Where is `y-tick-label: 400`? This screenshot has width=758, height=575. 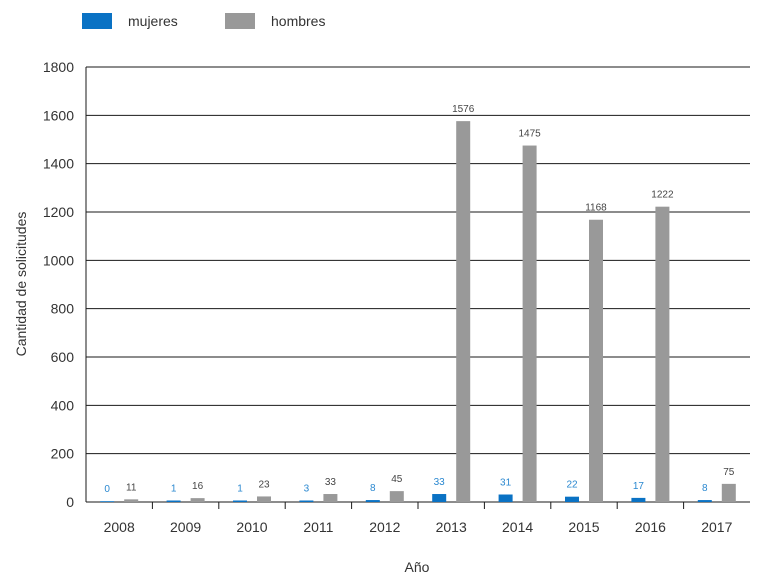
y-tick-label: 400 is located at coordinates (63, 405).